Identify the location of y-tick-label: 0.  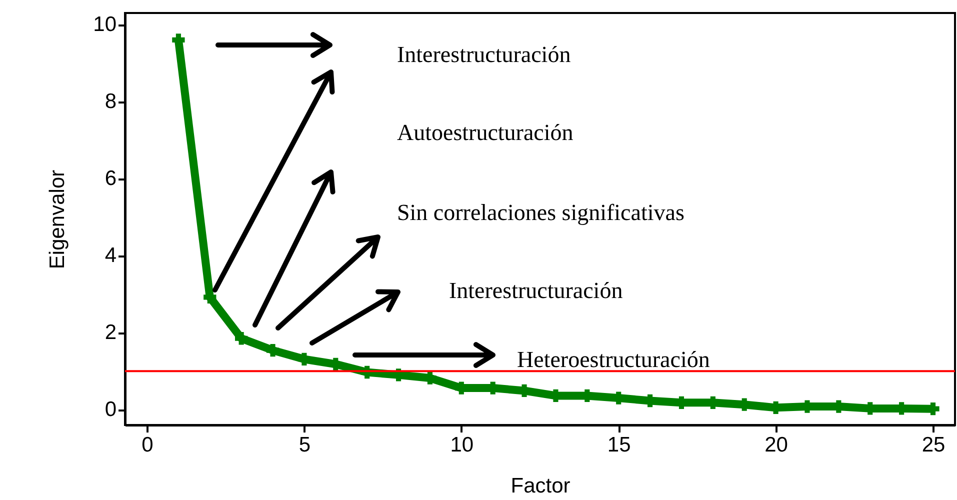
(110, 410).